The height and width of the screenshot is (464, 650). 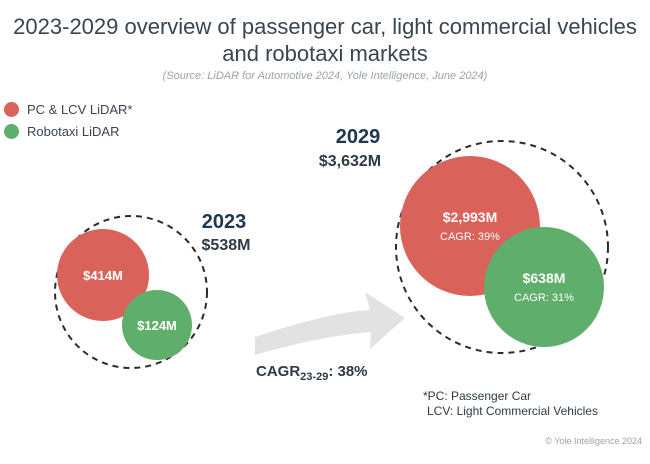 I want to click on legend-swatch-pc-lcv, so click(x=11, y=109).